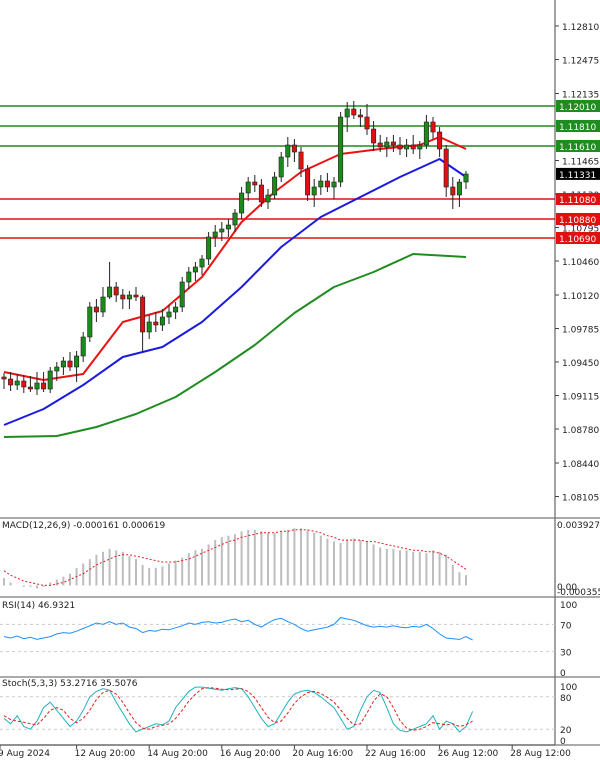  Describe the element at coordinates (580, 297) in the screenshot. I see `y-tick-label: 1.10120` at that location.